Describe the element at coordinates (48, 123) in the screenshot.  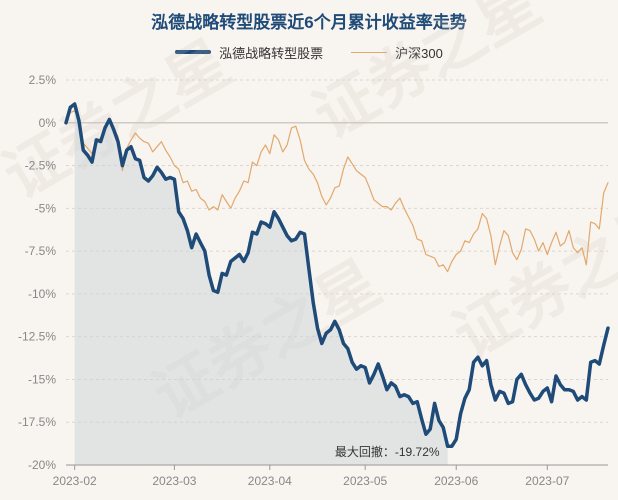
I see `y-tick-label: 0%` at that location.